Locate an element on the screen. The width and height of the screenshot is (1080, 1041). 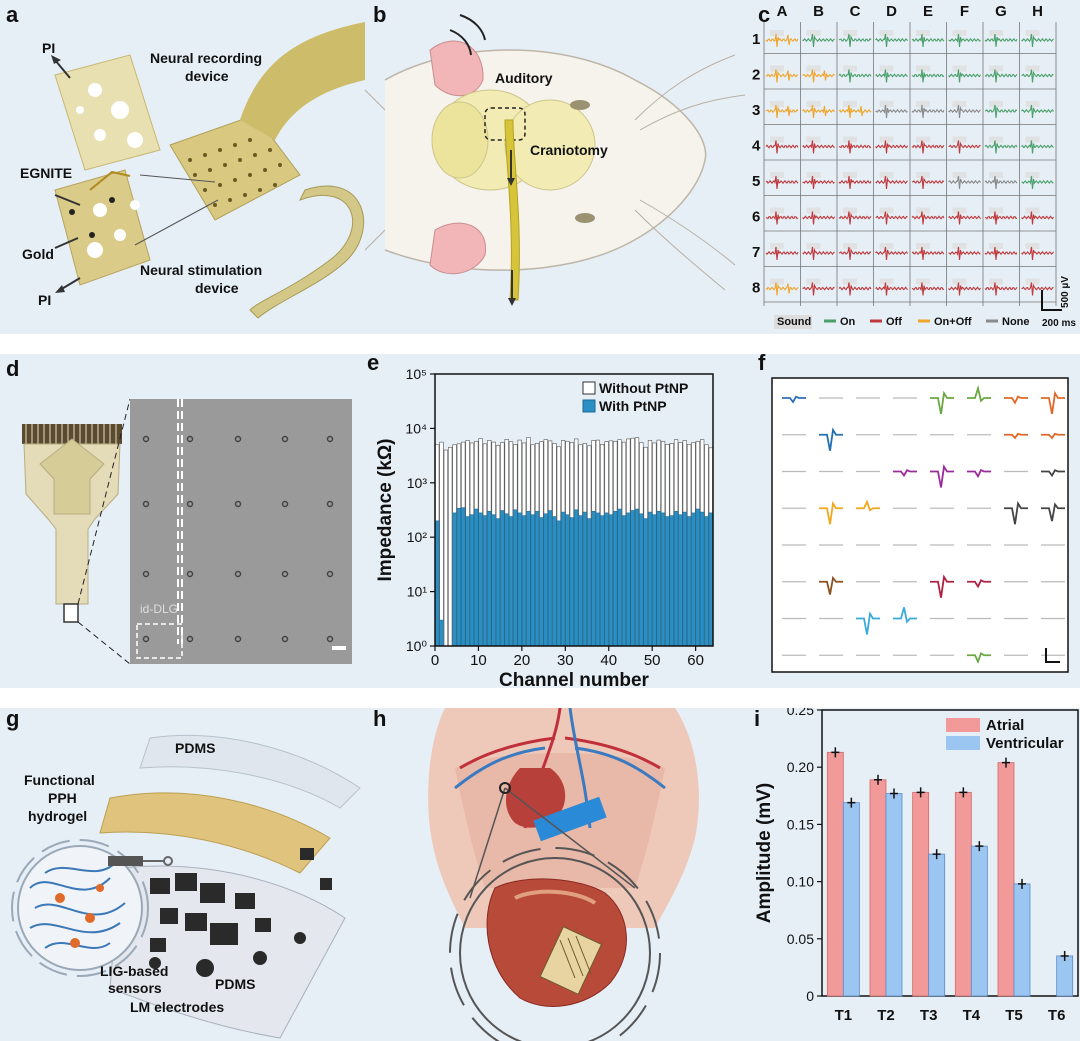
column-label: D is located at coordinates (891, 11).